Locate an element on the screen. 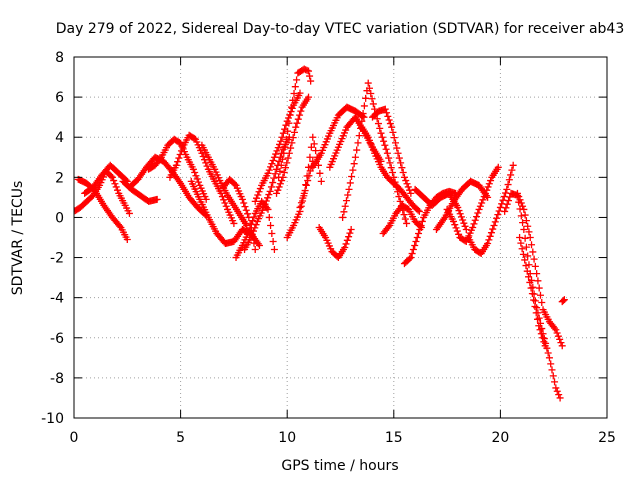  y-tick-label: 8 is located at coordinates (59, 58).